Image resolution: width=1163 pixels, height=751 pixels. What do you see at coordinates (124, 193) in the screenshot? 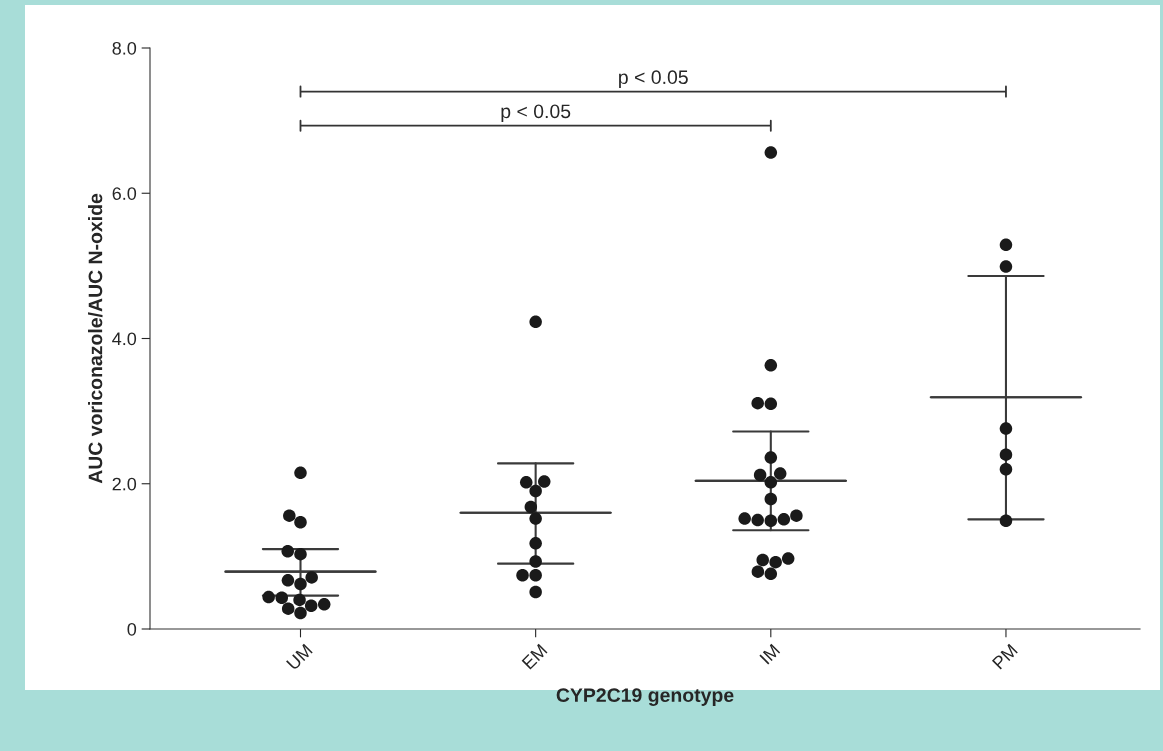
I see `y-tick-label: 6.0` at bounding box center [124, 193].